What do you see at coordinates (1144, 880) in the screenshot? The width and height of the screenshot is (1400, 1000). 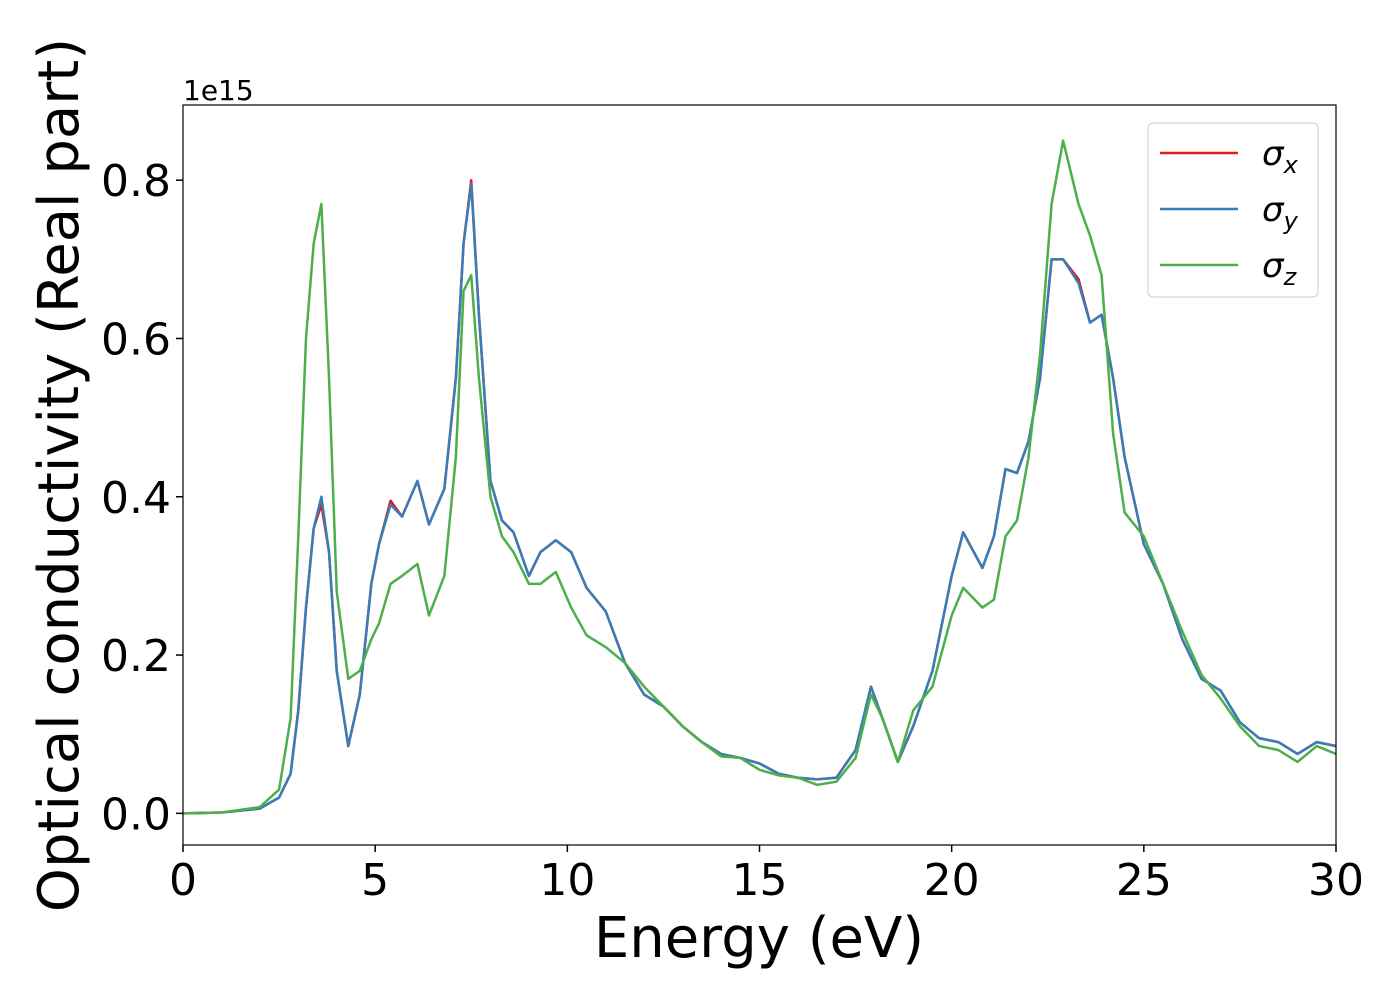 I see `x-tick-label: 25` at bounding box center [1144, 880].